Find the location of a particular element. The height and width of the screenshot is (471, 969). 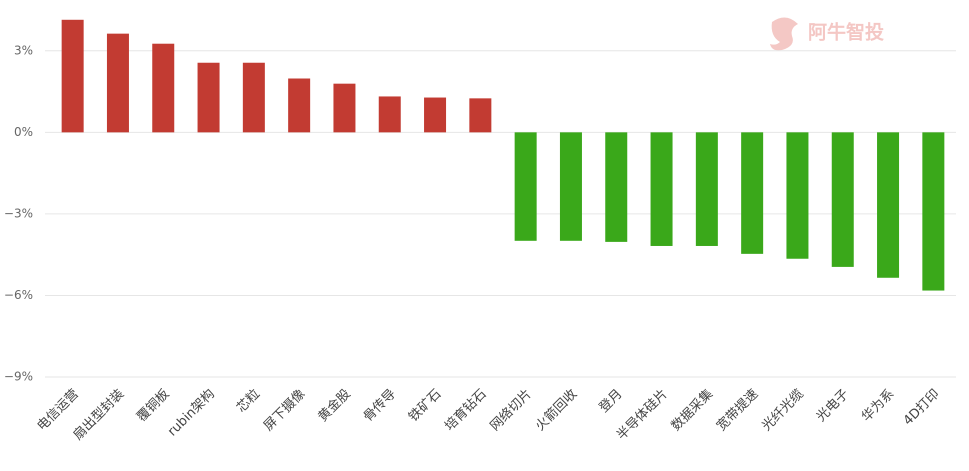

x-tick-label: 光纤光缆 is located at coordinates (783, 410).